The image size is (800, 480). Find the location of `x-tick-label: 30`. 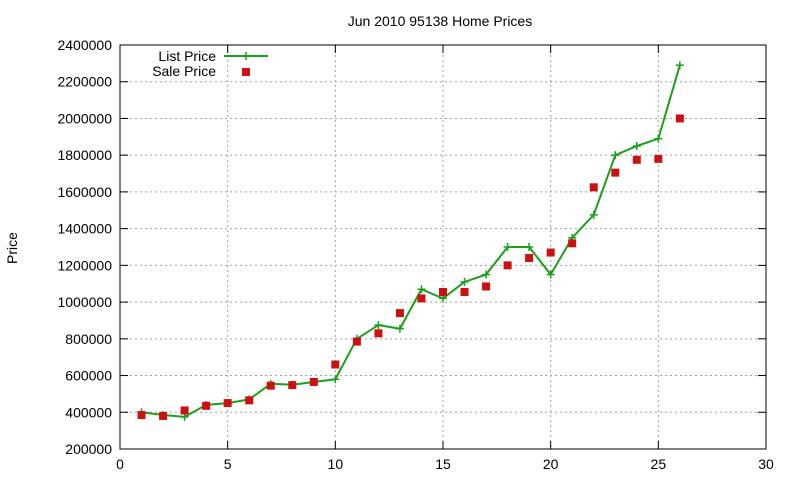

x-tick-label: 30 is located at coordinates (766, 464).